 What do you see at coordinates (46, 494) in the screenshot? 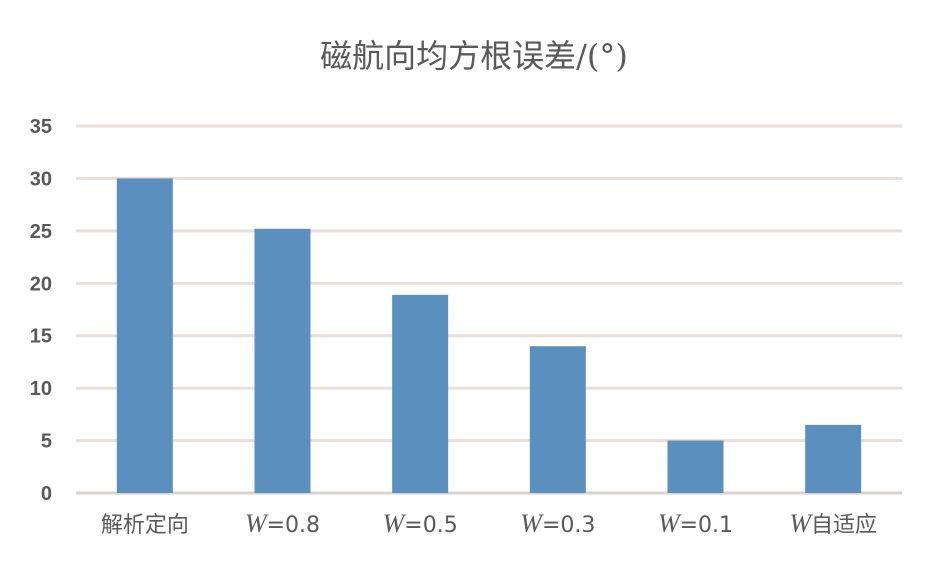
I see `y-tick-label: 0` at bounding box center [46, 494].